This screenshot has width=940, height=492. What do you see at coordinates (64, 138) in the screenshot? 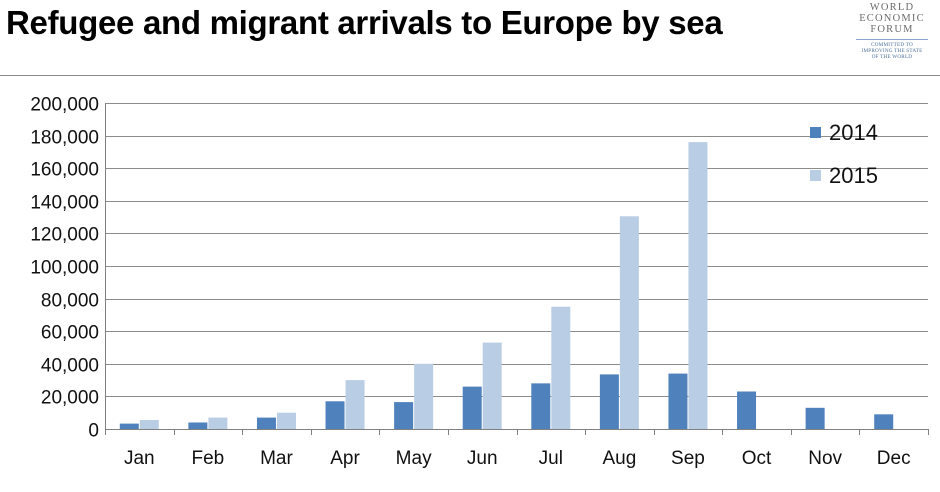
I see `y-tick-label: 180,000` at bounding box center [64, 138].